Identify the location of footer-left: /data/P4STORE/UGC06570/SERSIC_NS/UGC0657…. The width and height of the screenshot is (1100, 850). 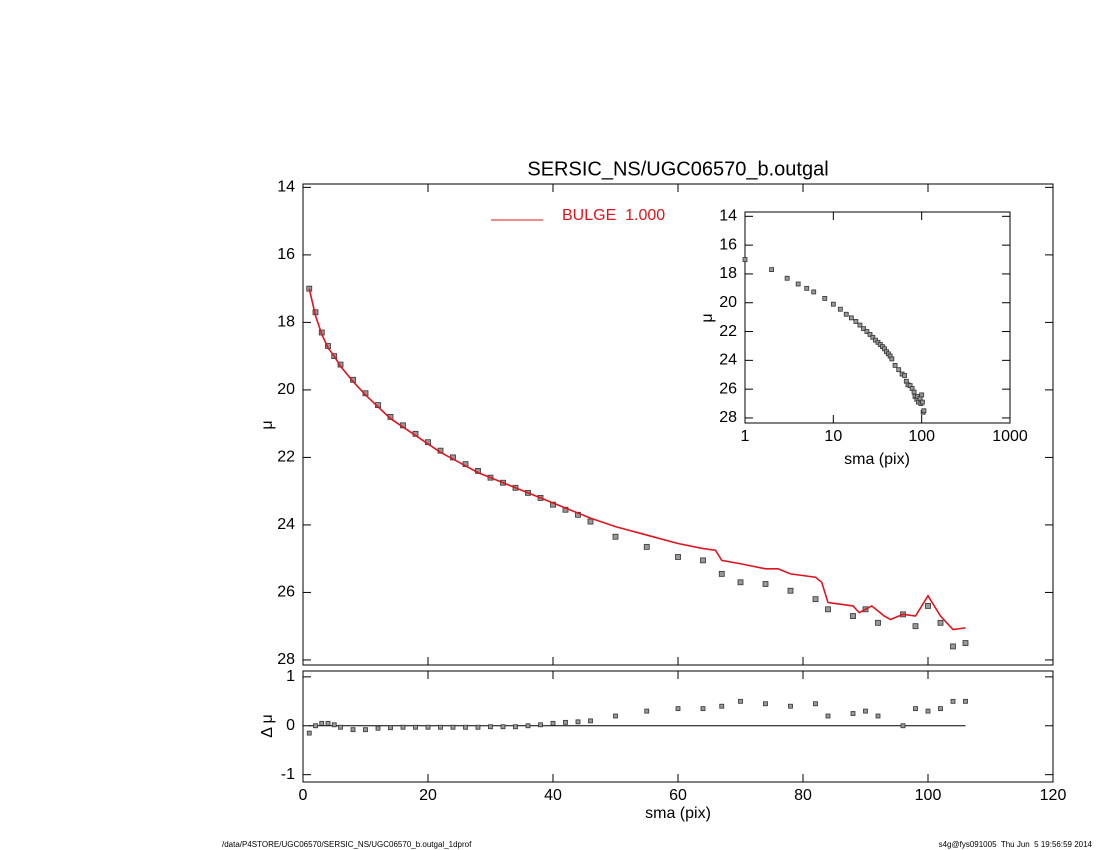
(347, 844).